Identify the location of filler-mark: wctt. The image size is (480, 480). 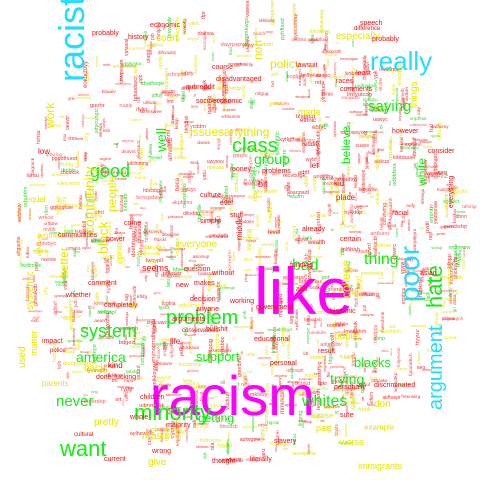
(63, 116).